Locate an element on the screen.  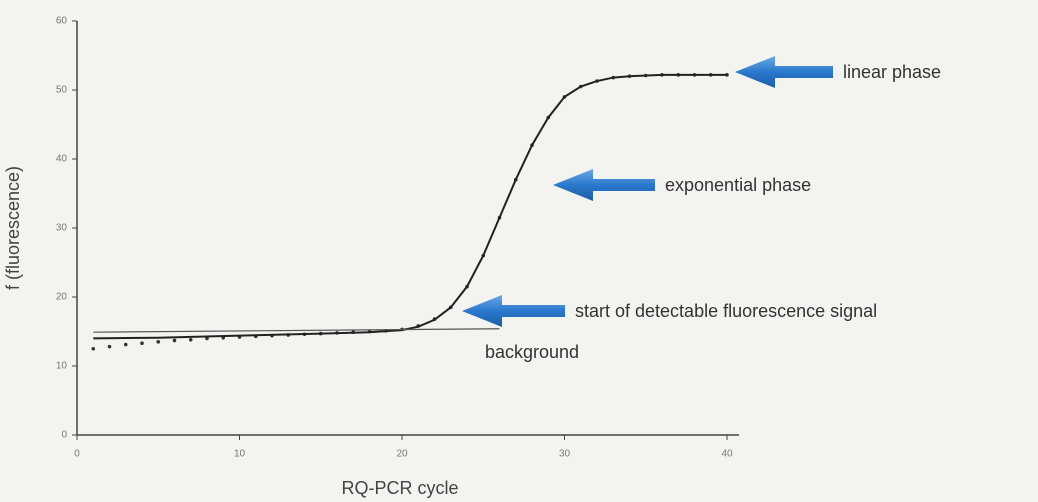
x-tick-label: 30 is located at coordinates (565, 454).